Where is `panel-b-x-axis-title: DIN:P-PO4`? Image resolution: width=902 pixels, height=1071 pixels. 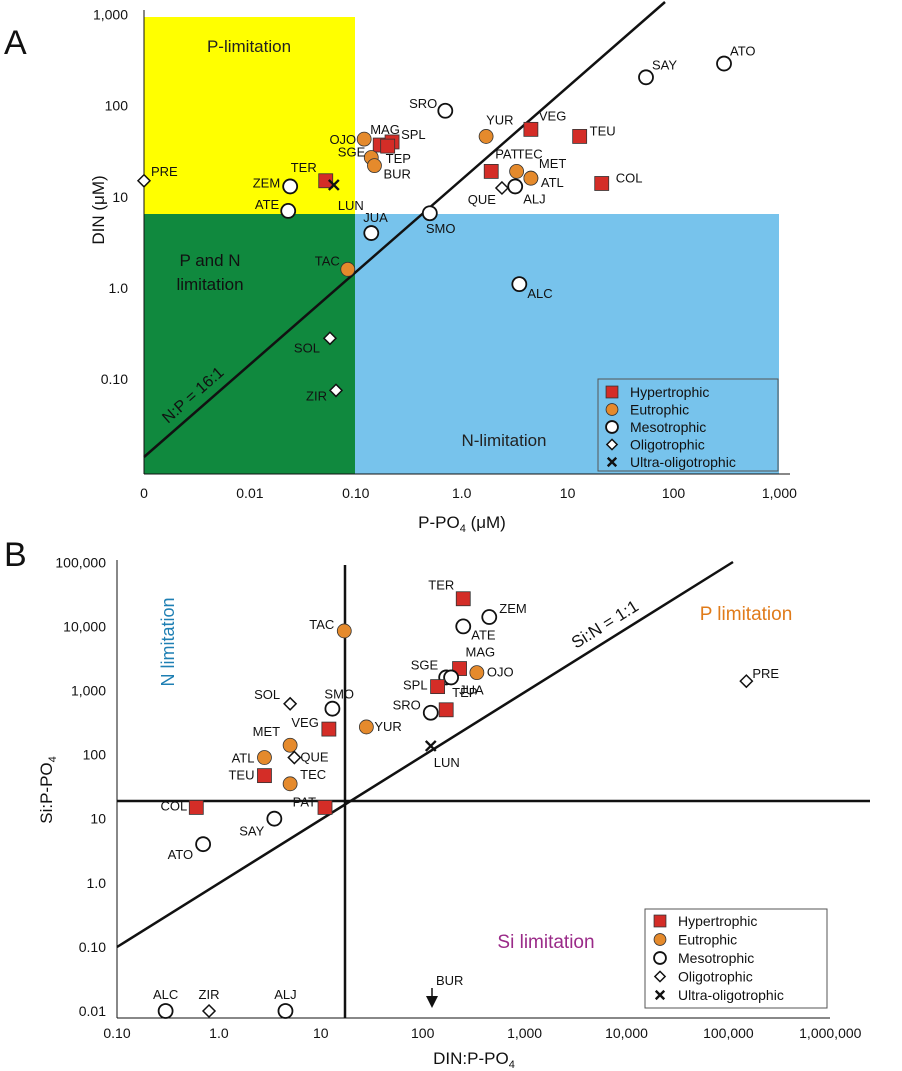
panel-b-x-axis-title: DIN:P-PO4 is located at coordinates (474, 1060).